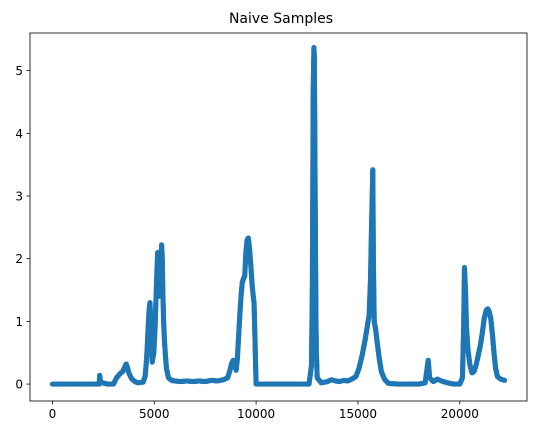 This screenshot has height=435, width=534. I want to click on y-tick-label: 2, so click(19, 259).